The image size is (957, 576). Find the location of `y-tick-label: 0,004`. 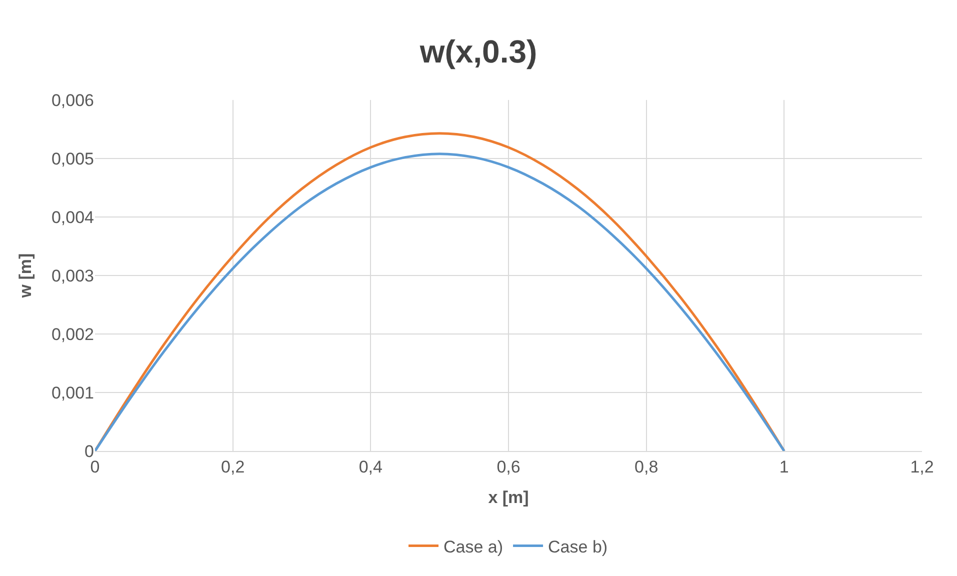

y-tick-label: 0,004 is located at coordinates (72, 217).